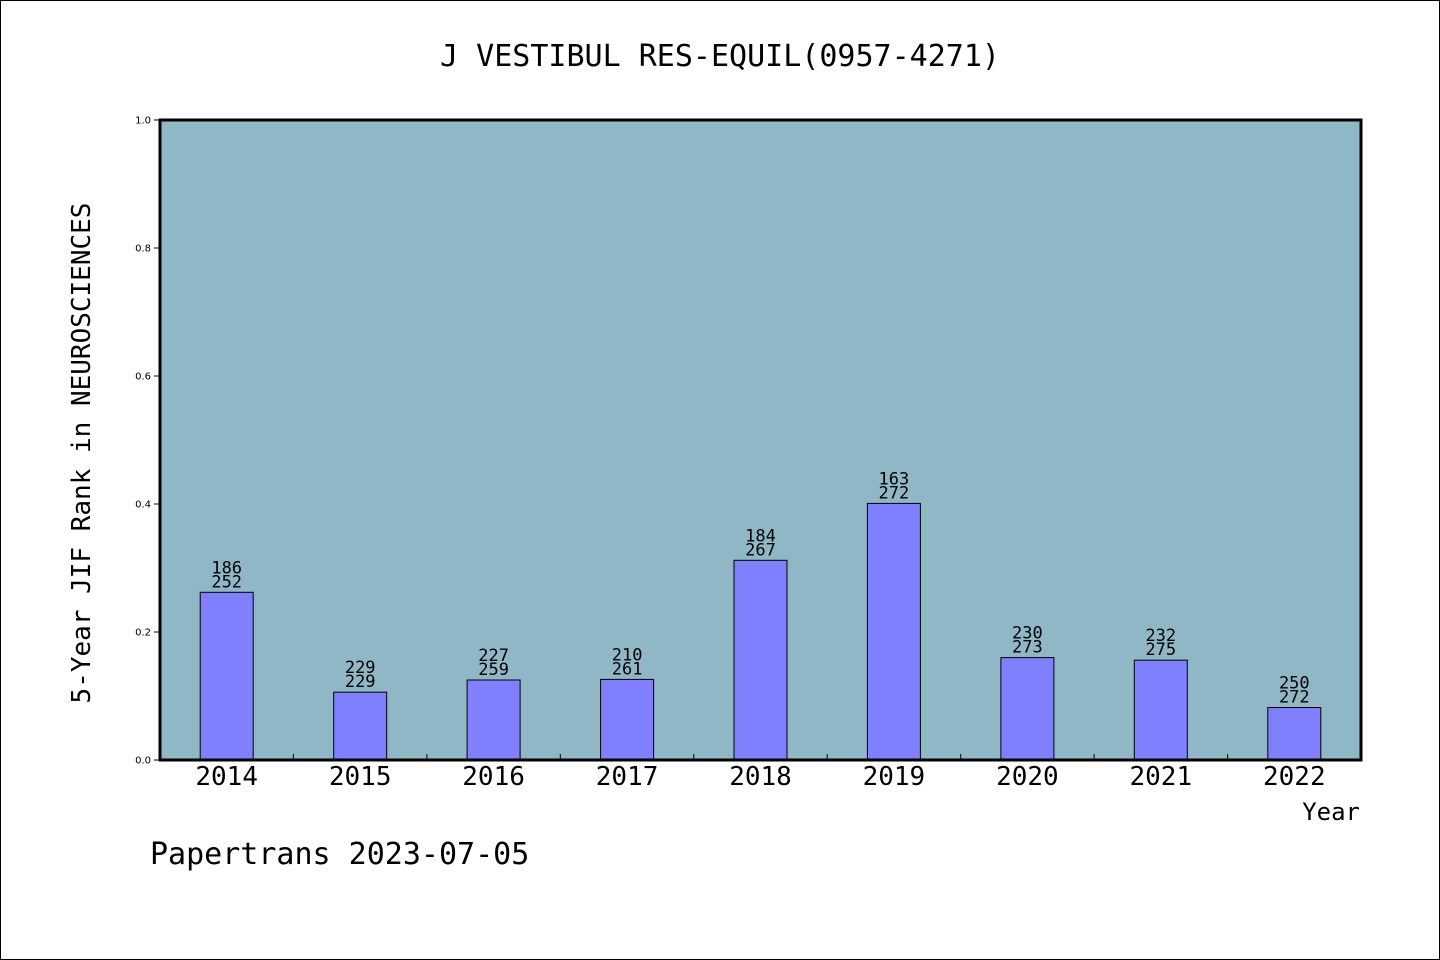  What do you see at coordinates (226, 676) in the screenshot?
I see `bar-2014` at bounding box center [226, 676].